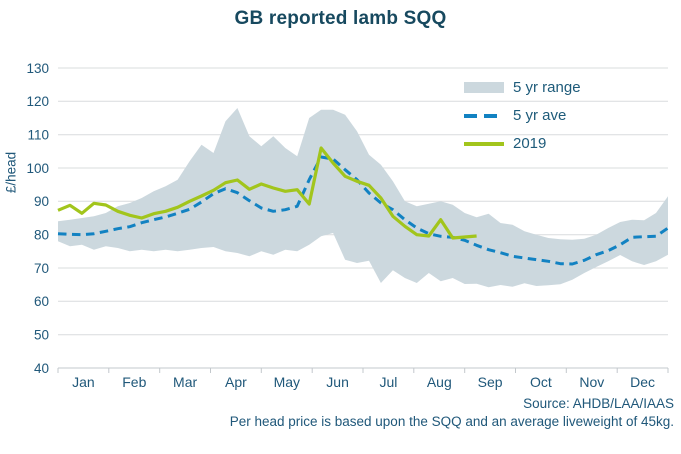  What do you see at coordinates (41, 301) in the screenshot?
I see `svg-text: 60` at bounding box center [41, 301].